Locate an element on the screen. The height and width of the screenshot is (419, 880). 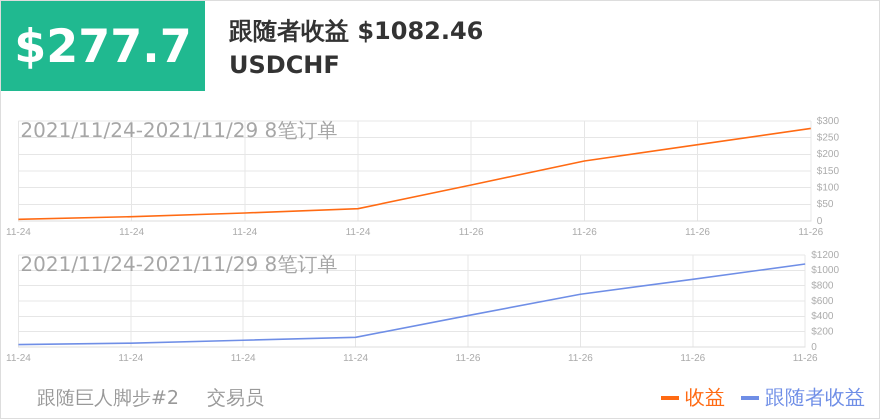
y-tick-label: $800 is located at coordinates (822, 286).